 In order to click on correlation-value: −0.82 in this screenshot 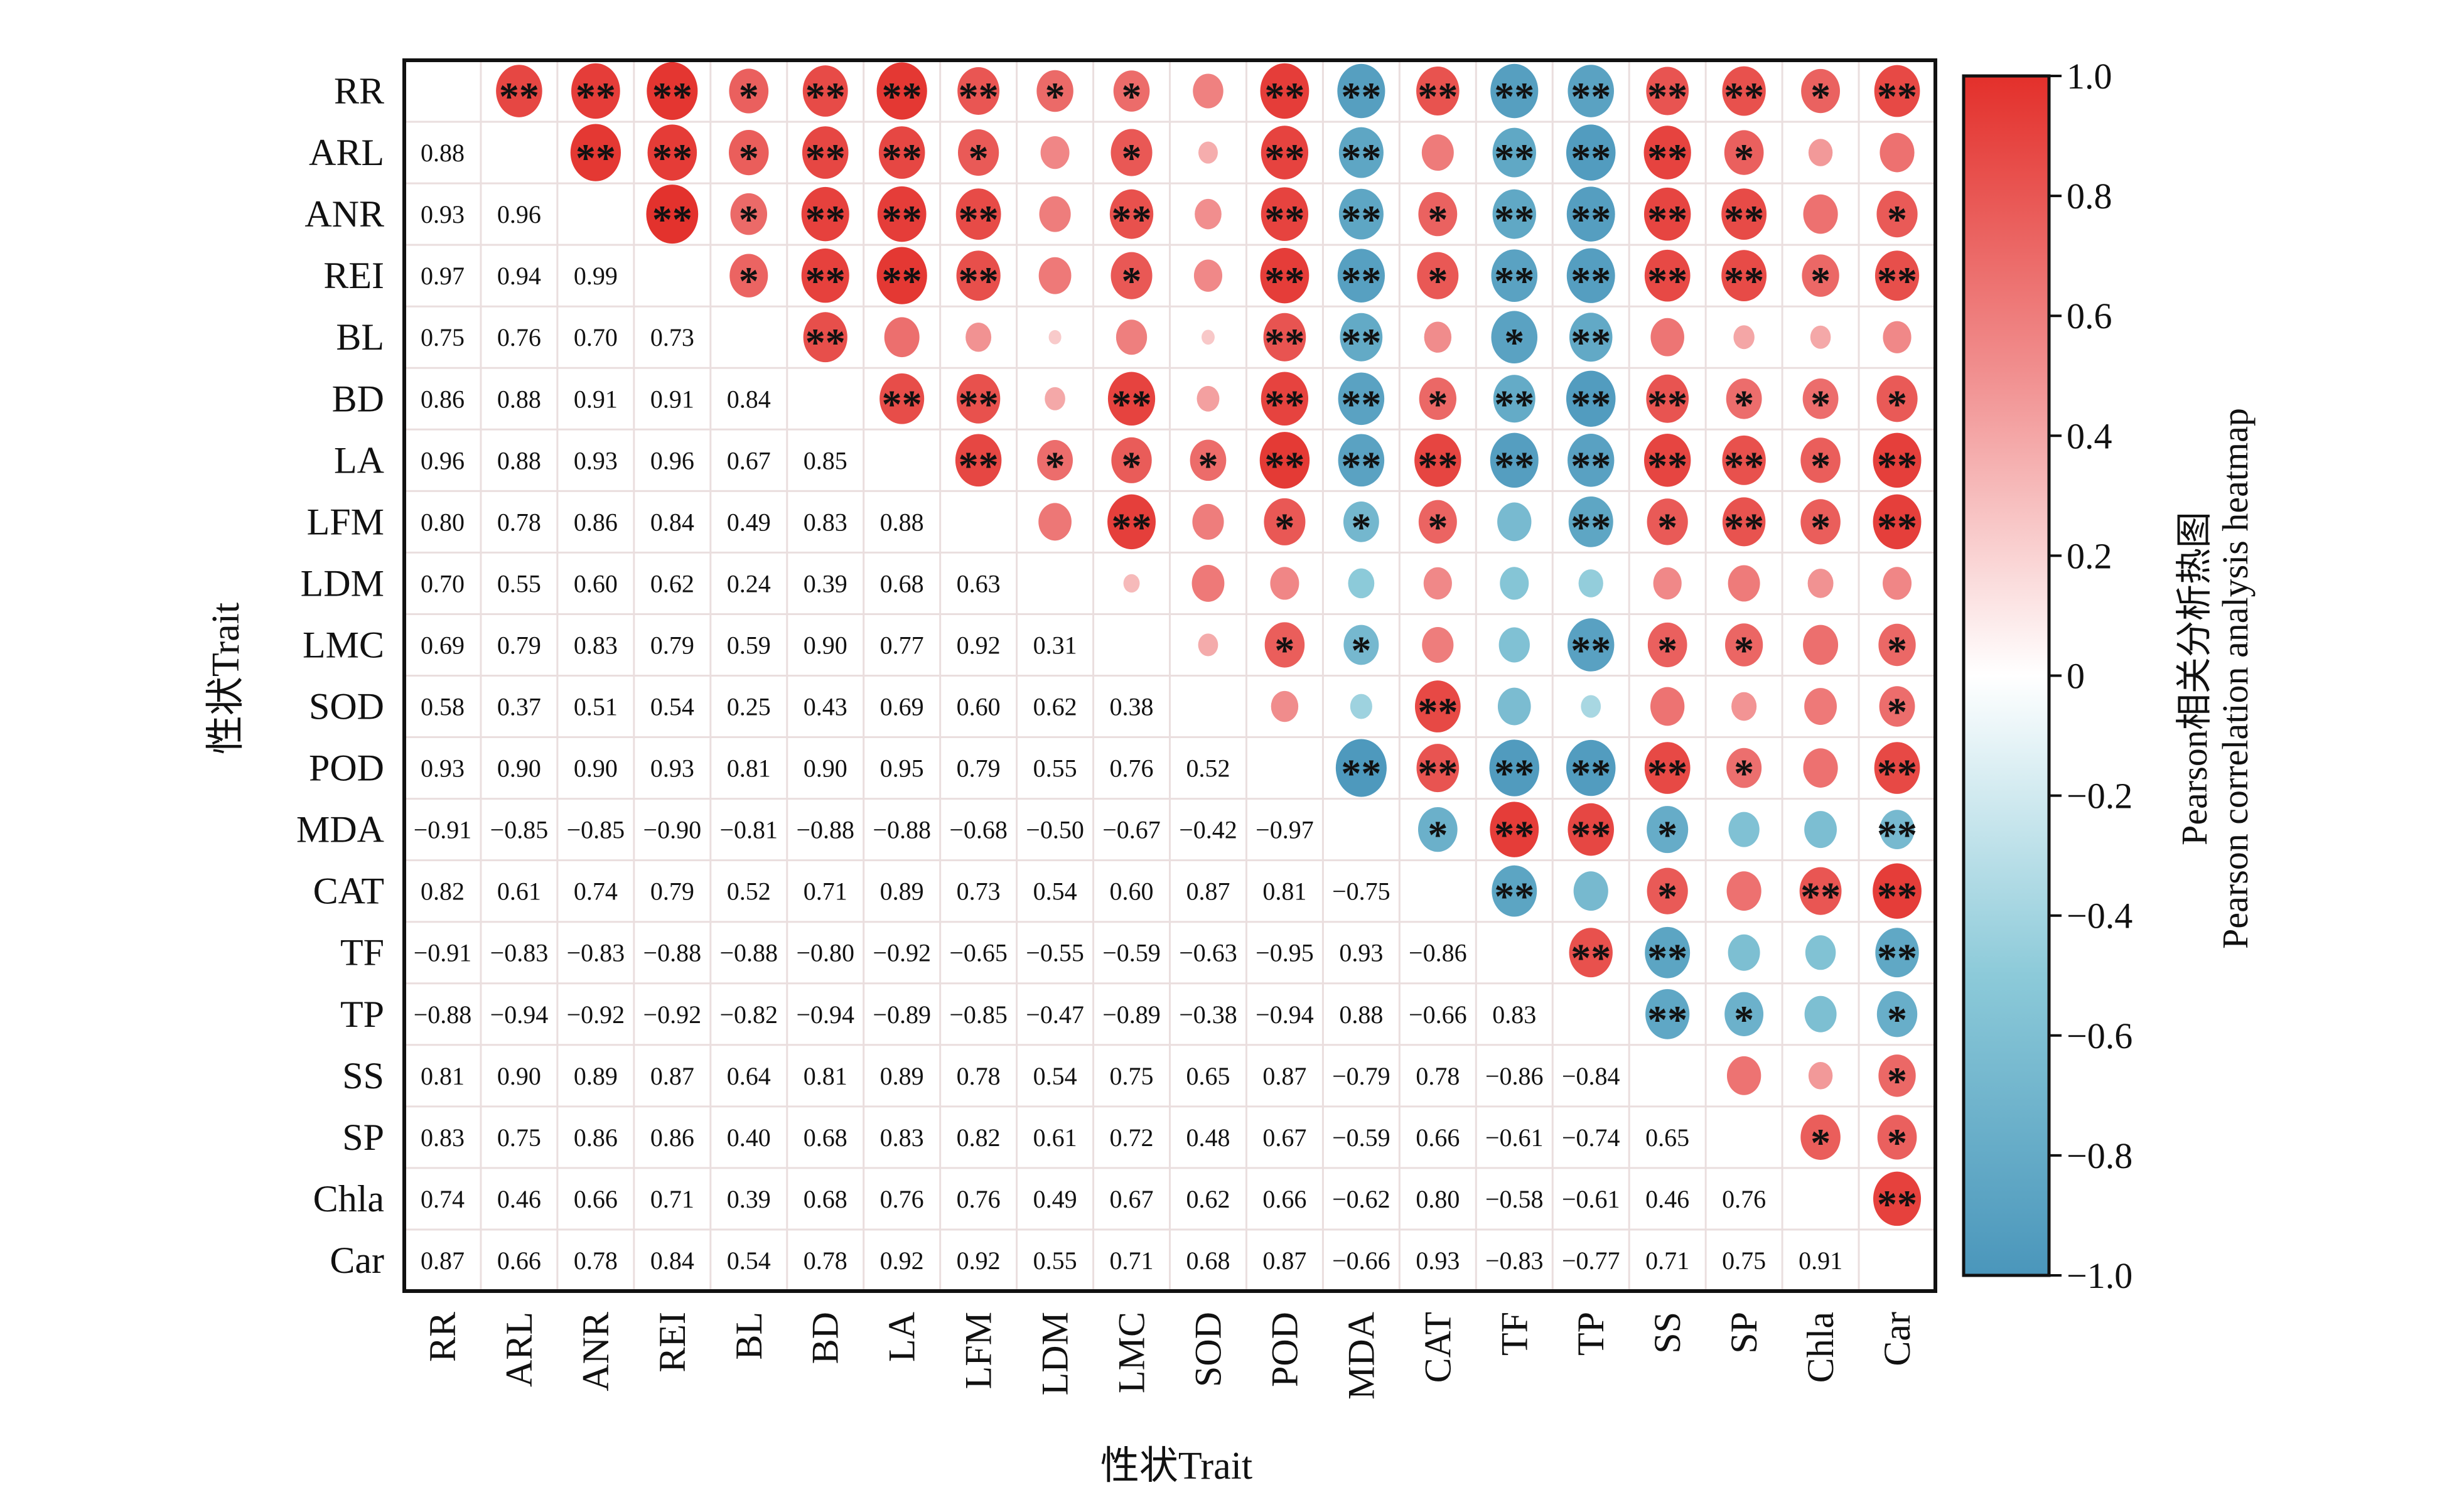, I will do `click(748, 1014)`.